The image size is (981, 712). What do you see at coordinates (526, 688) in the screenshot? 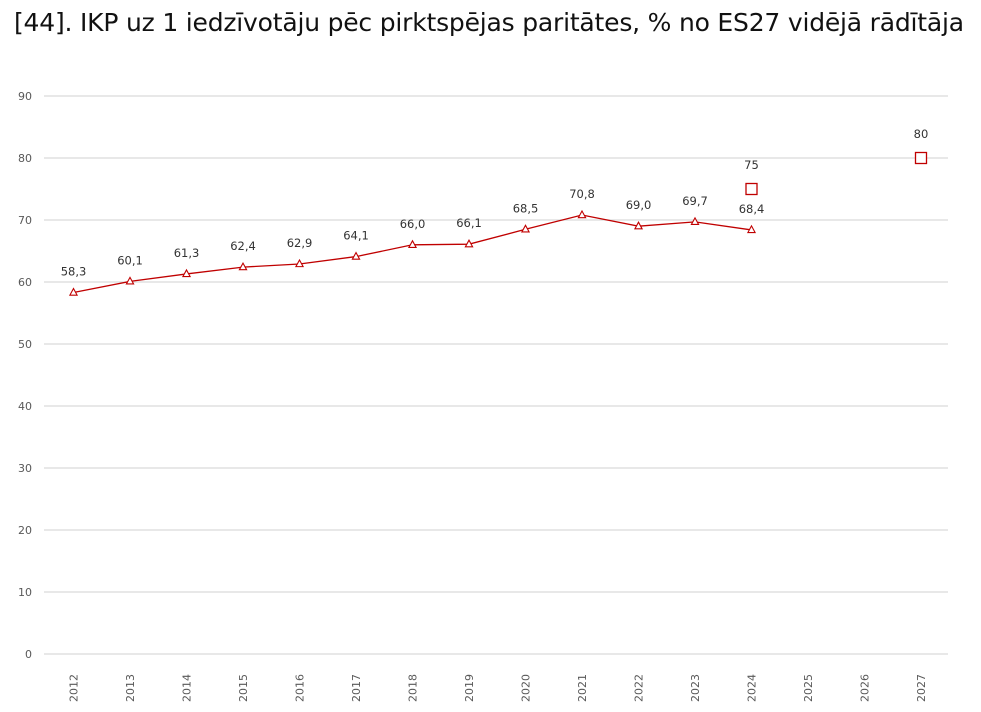
I see `x-tick-label: 2020` at bounding box center [526, 688].